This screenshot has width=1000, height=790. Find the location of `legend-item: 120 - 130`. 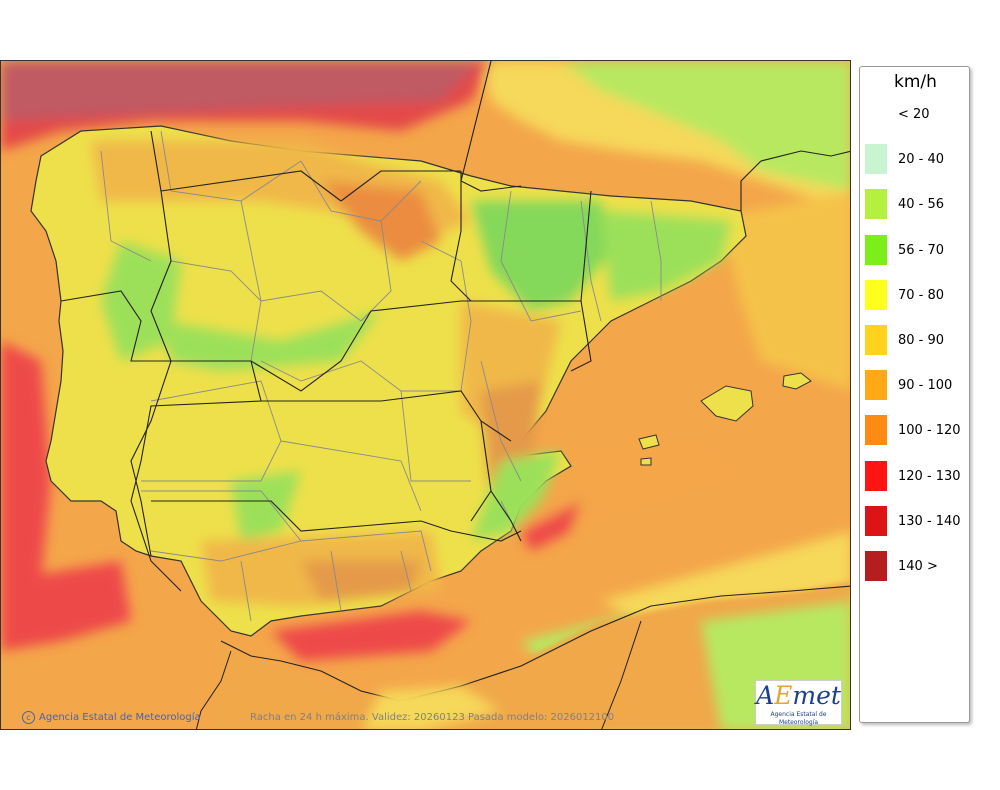

legend-item: 120 - 130 is located at coordinates (915, 475).